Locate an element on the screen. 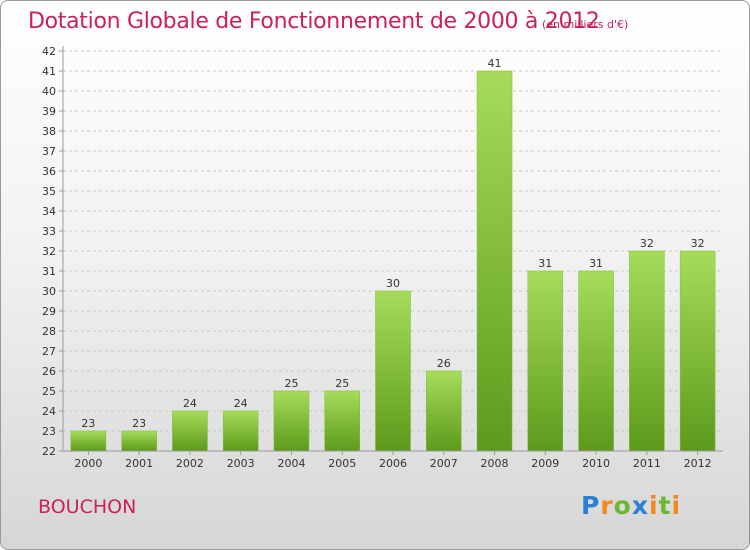  y-tick-label: 40 is located at coordinates (49, 91).